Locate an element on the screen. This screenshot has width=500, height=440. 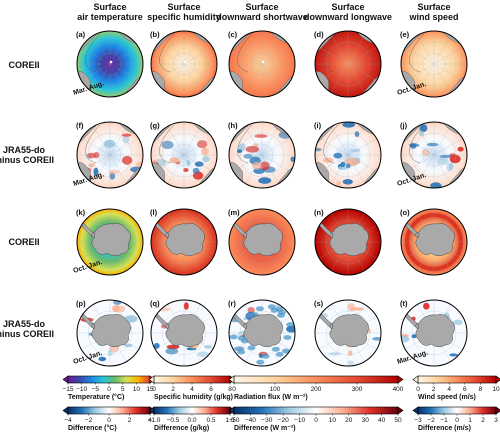
colorbar-tick-label: 20 is located at coordinates (349, 420).